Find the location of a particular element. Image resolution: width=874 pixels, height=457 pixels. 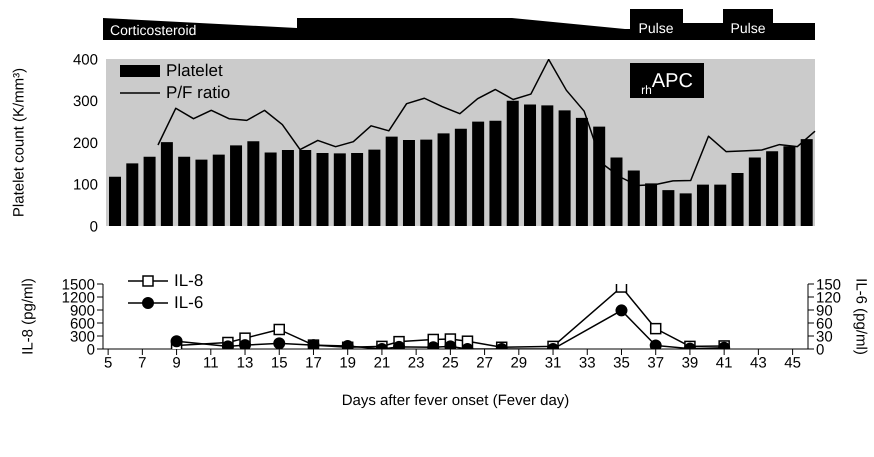

x-tick-label: 37 is located at coordinates (655, 363).